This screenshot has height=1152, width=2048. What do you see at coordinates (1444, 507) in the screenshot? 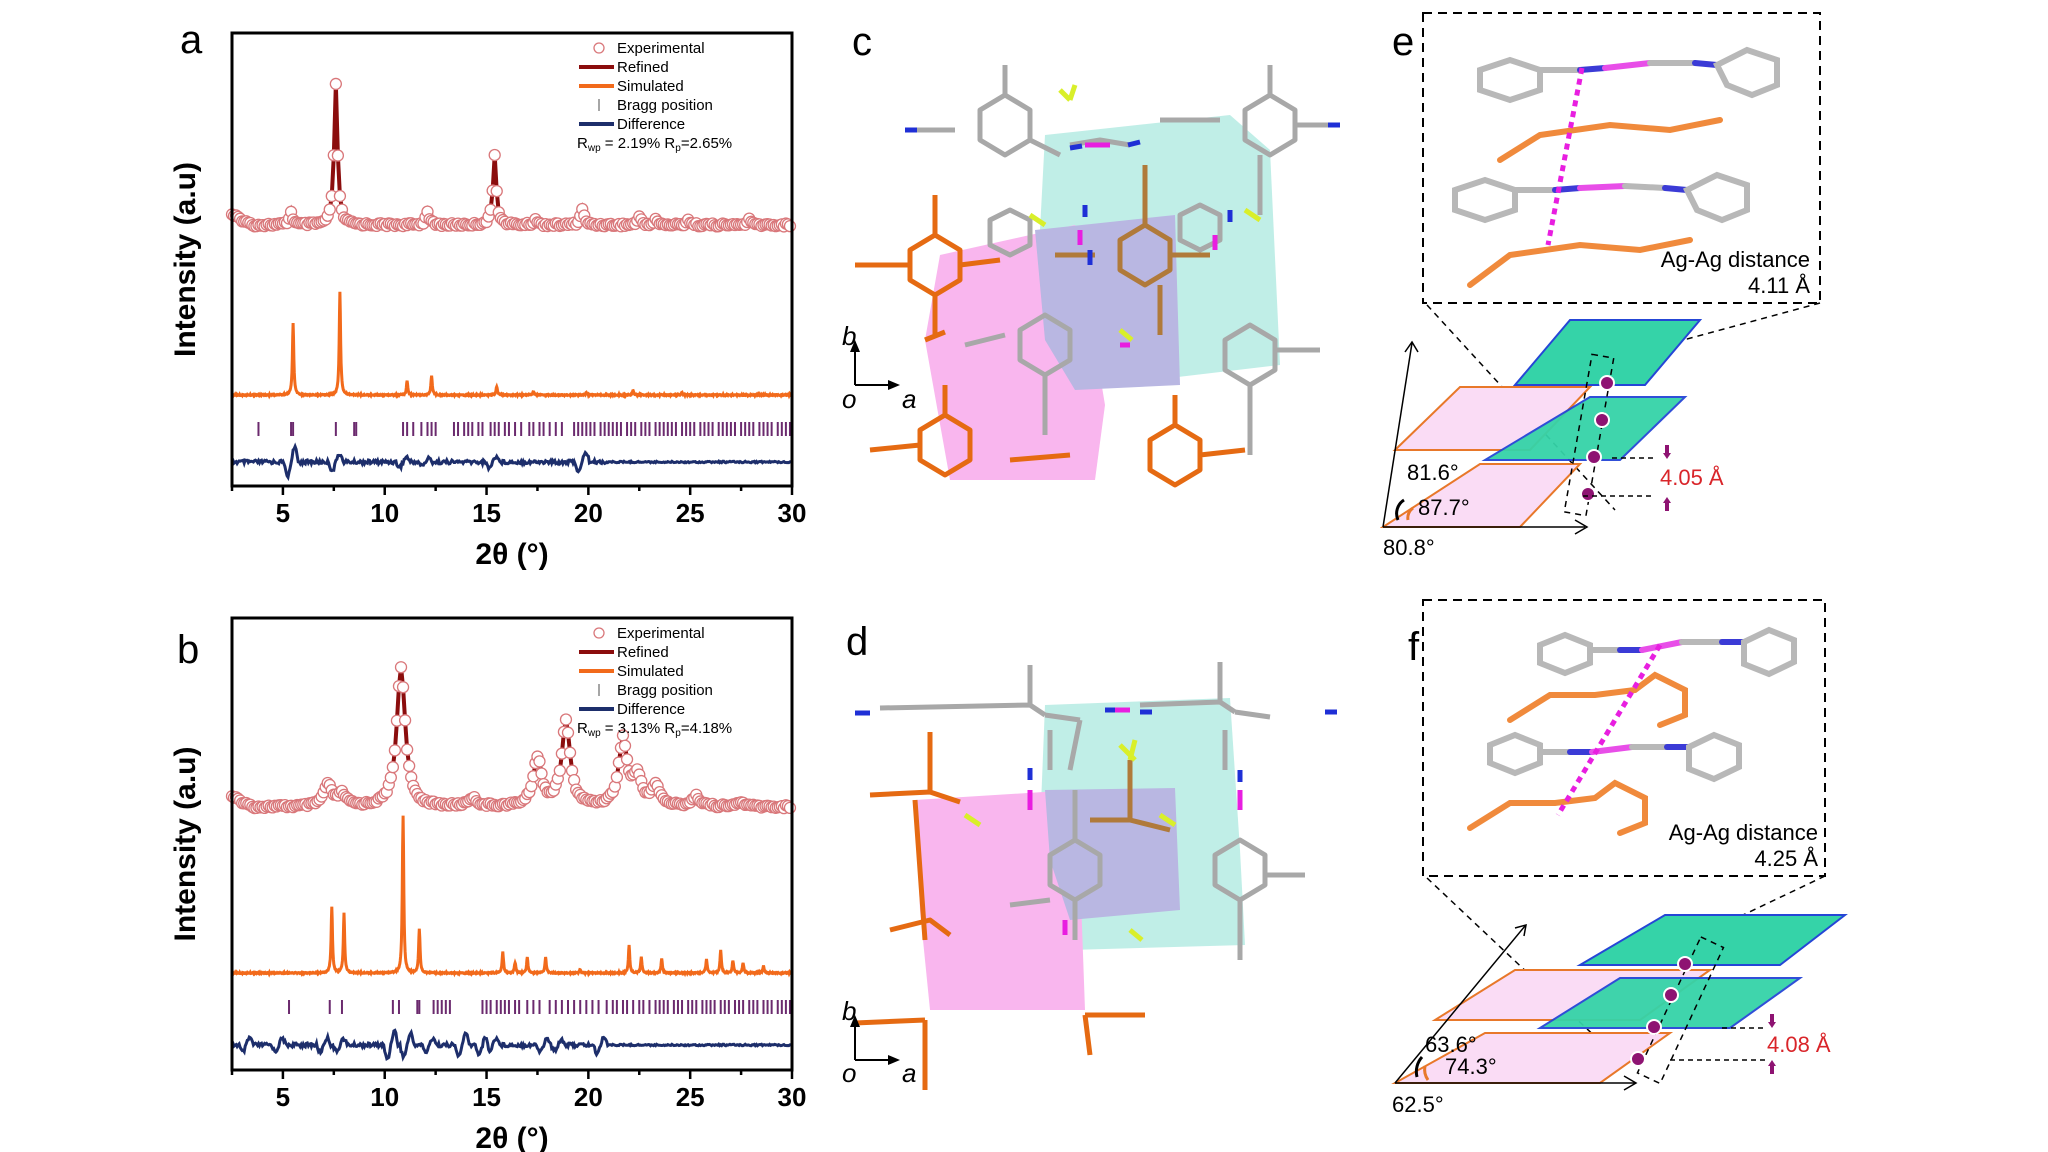
I see `angle-e-2: 87.7°` at bounding box center [1444, 507].